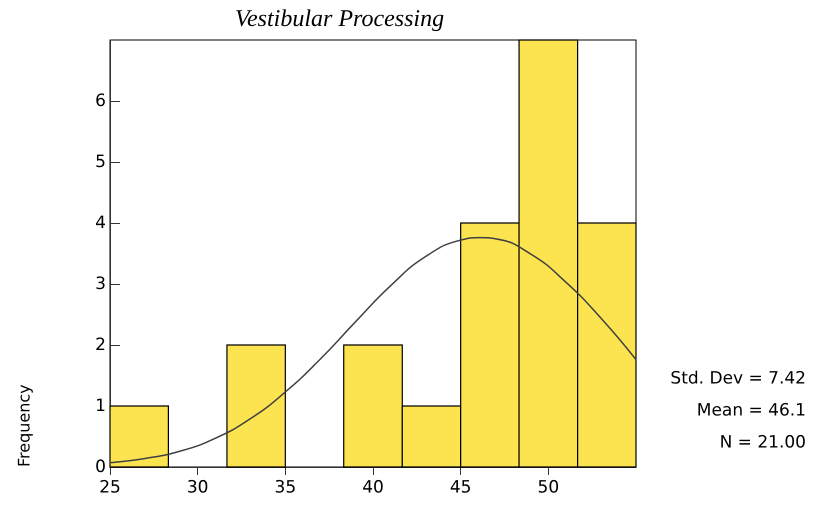 Image resolution: width=814 pixels, height=510 pixels. Describe the element at coordinates (100, 223) in the screenshot. I see `y-tick-label: 4` at that location.